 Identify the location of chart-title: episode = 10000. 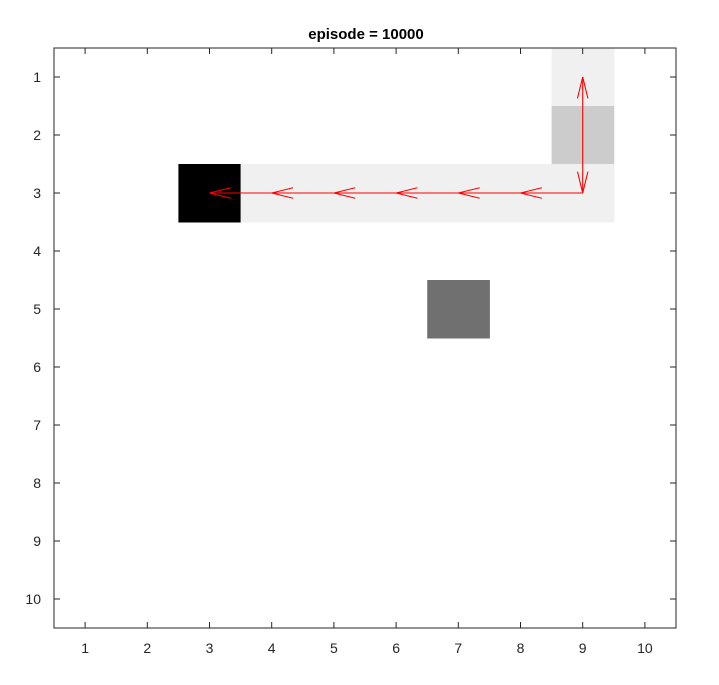
(366, 34).